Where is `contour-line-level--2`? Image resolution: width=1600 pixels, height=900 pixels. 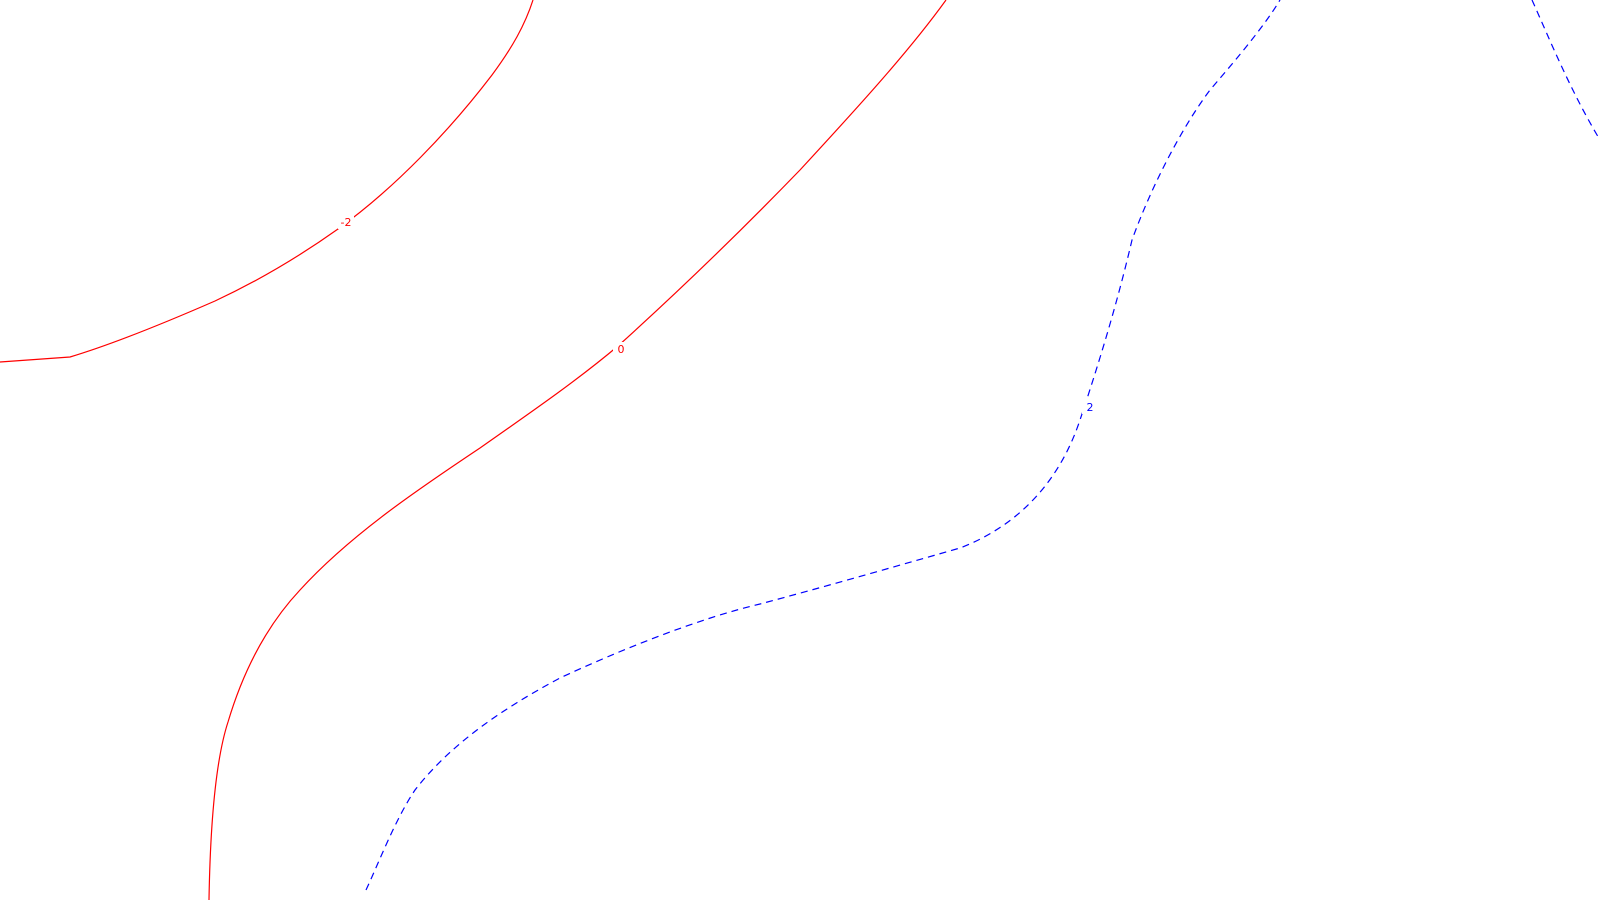
contour-line-level--2 is located at coordinates (267, 181).